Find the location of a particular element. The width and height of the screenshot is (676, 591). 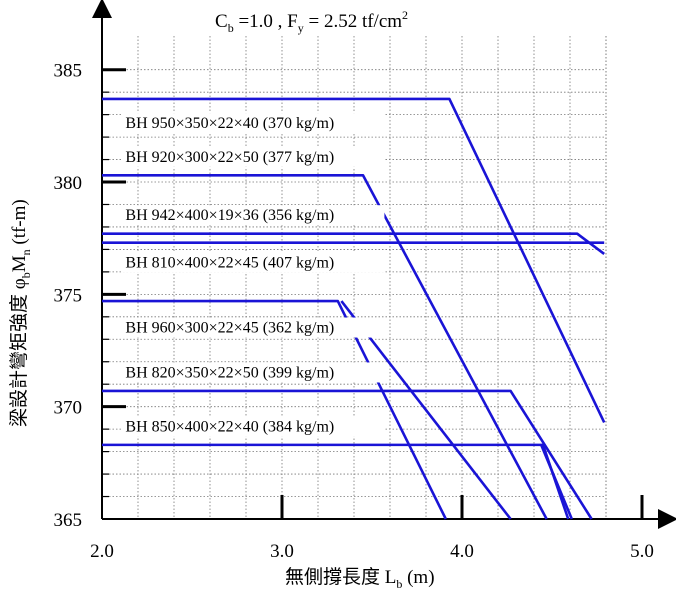

series-label: BH 850×400×22×40 (384 kg/m) is located at coordinates (229, 426).